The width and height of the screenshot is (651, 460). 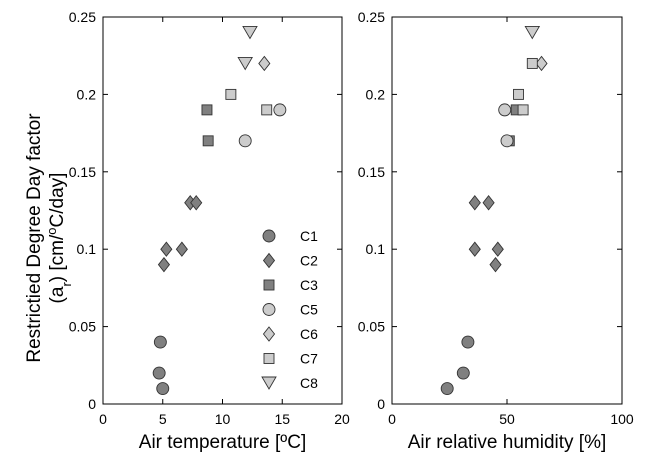 What do you see at coordinates (309, 261) in the screenshot?
I see `legend-label-c2: C2` at bounding box center [309, 261].